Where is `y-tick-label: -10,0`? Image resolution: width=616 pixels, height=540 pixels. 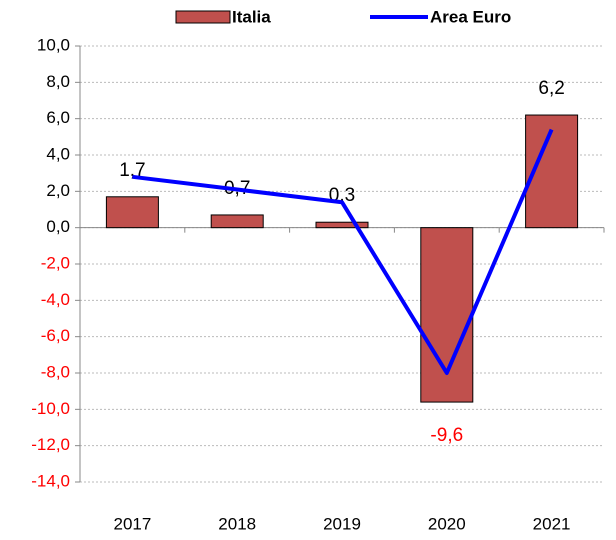 y-tick-label: -10,0 is located at coordinates (50, 408).